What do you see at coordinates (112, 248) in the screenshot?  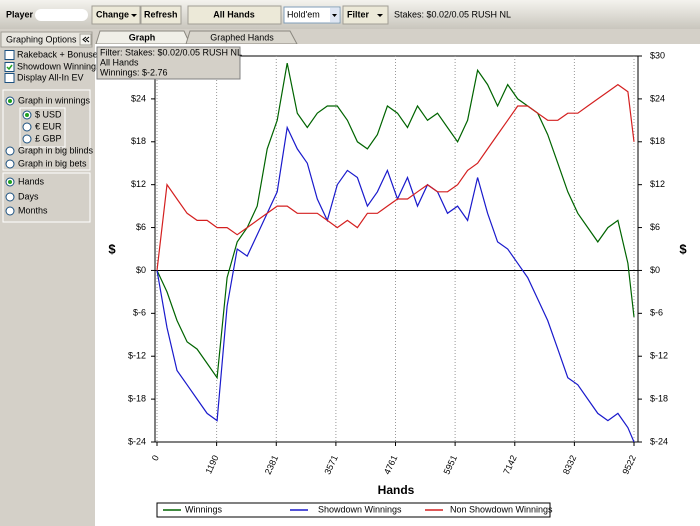 I see `y-axis-label: $` at bounding box center [112, 248].